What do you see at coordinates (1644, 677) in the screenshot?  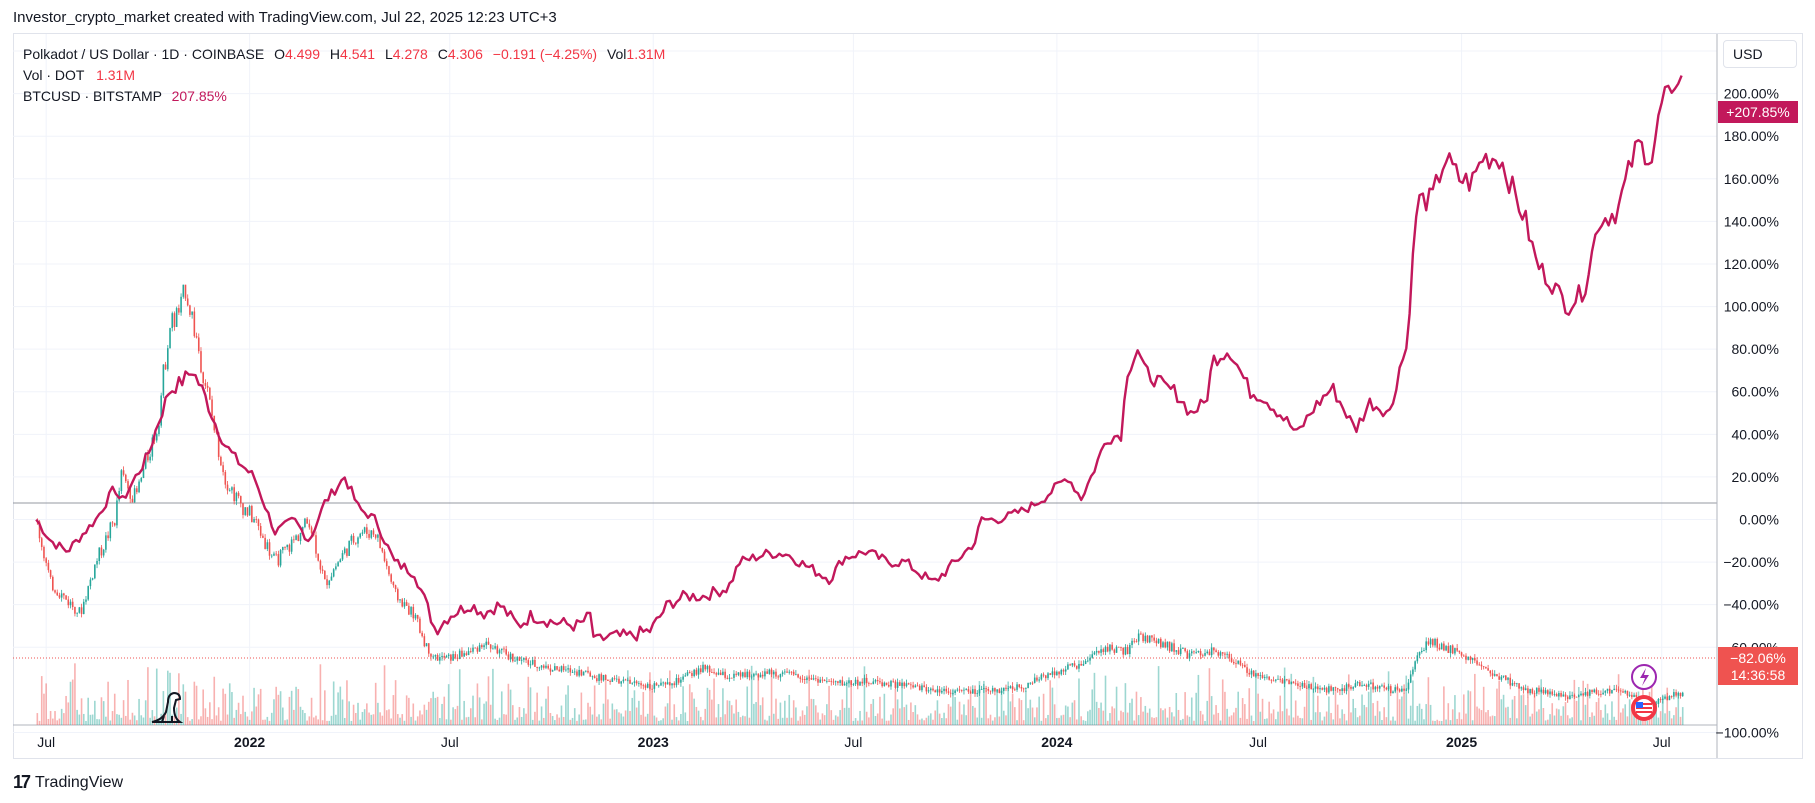 I see `lightning-icon` at bounding box center [1644, 677].